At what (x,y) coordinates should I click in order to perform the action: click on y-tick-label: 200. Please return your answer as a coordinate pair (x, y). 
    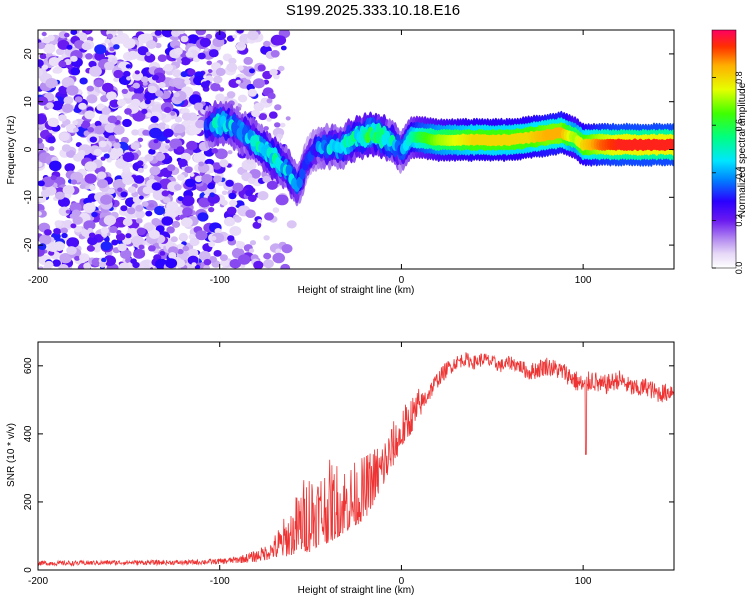
    Looking at the image, I should click on (28, 501).